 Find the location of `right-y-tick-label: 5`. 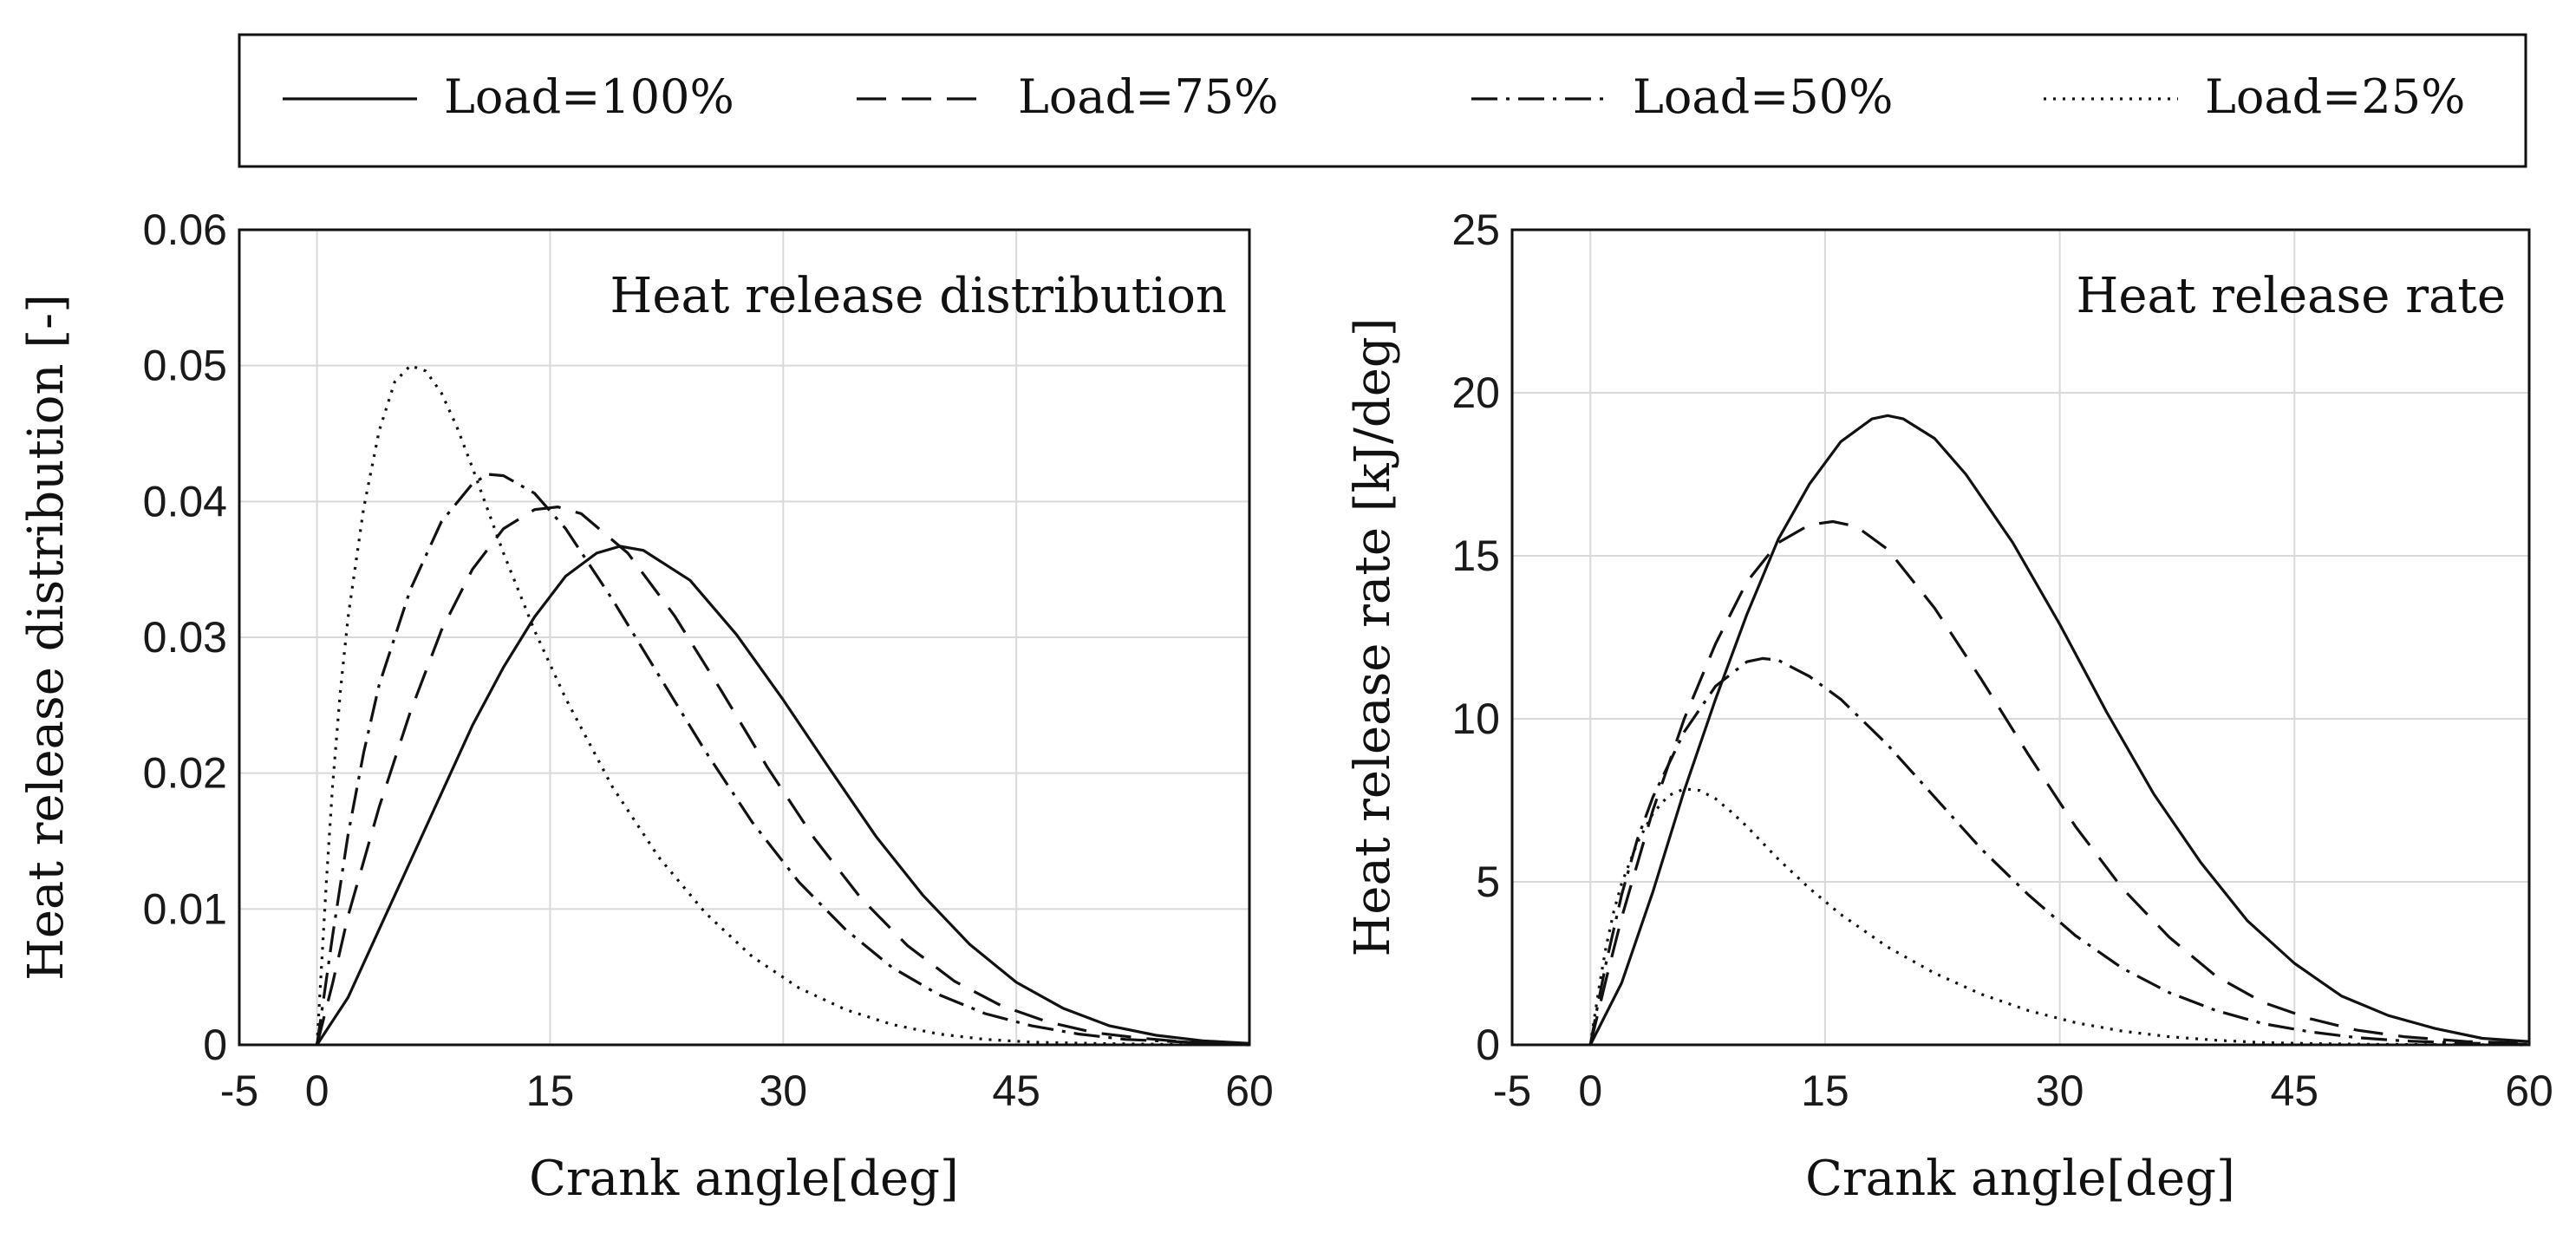

right-y-tick-label: 5 is located at coordinates (1488, 882).